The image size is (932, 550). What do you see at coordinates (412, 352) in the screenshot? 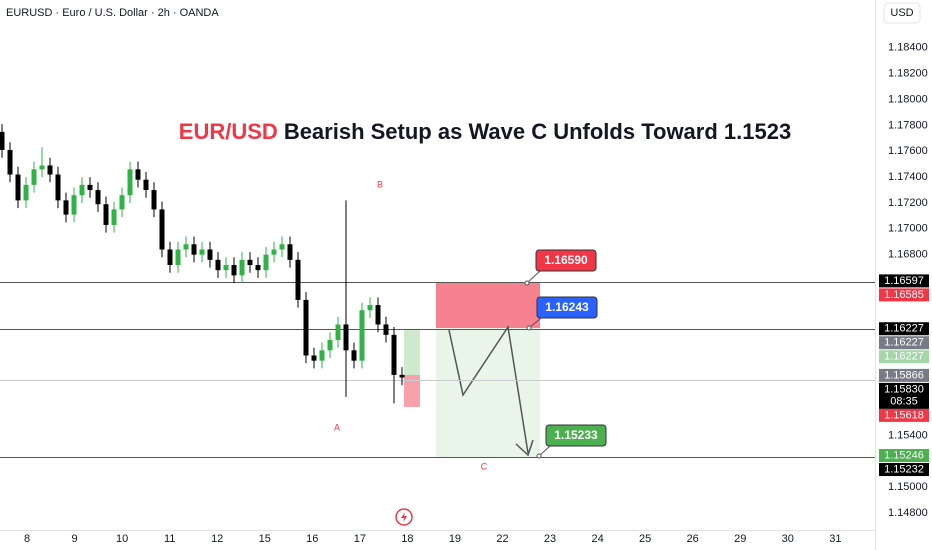
I see `small-target-zone` at bounding box center [412, 352].